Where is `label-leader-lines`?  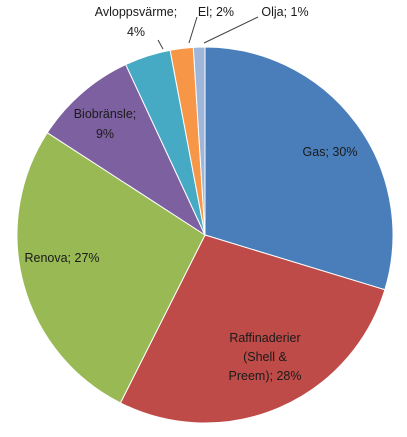
label-leader-lines is located at coordinates (208, 33).